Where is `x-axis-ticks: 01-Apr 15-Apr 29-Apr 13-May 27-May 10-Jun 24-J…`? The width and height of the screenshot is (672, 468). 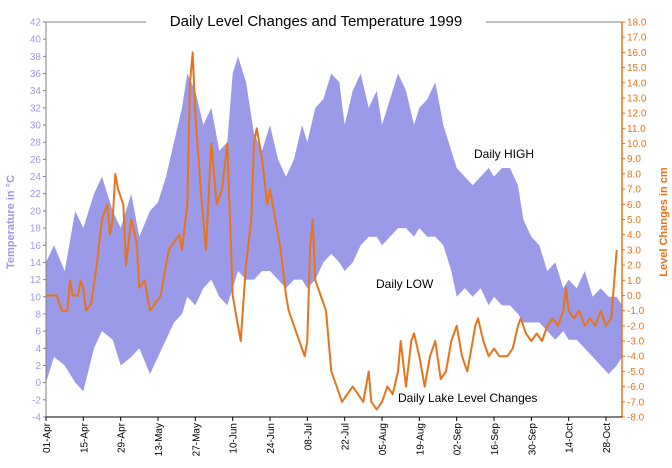
x-axis-ticks: 01-Apr 15-Apr 29-Apr 13-May 27-May 10-Jun 24-J… is located at coordinates (327, 436).